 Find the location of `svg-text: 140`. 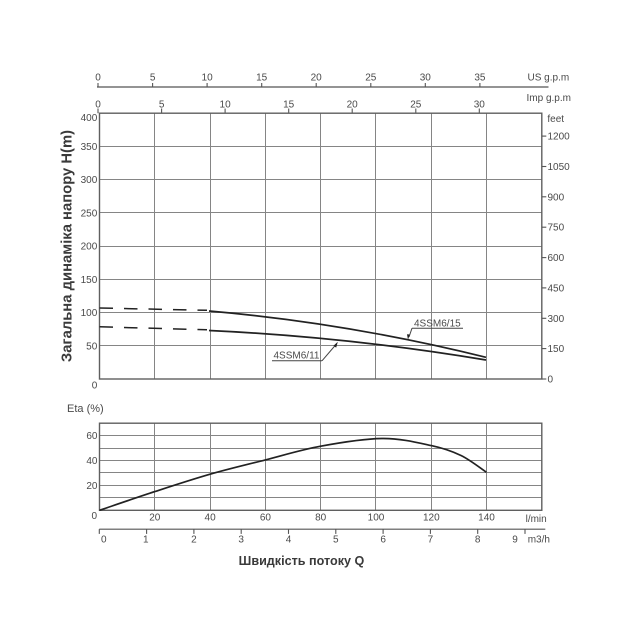

svg-text: 140 is located at coordinates (486, 517).